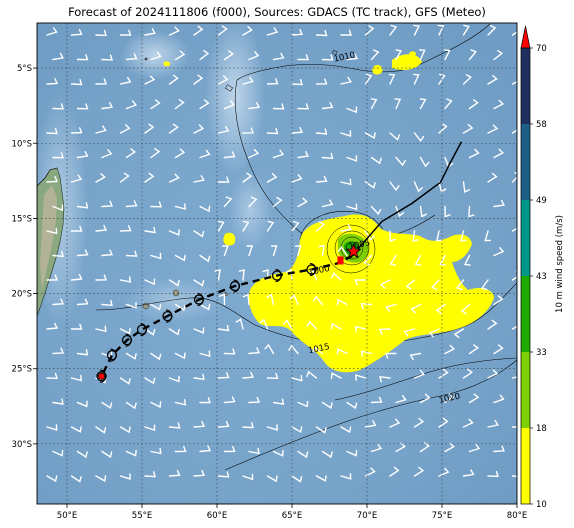 The image size is (574, 528). Describe the element at coordinates (229, 88) in the screenshot. I see `chagos-island` at that location.